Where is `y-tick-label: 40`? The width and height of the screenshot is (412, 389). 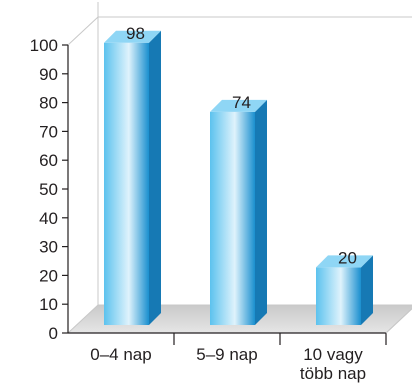 y-tick-label: 40 is located at coordinates (48, 218).